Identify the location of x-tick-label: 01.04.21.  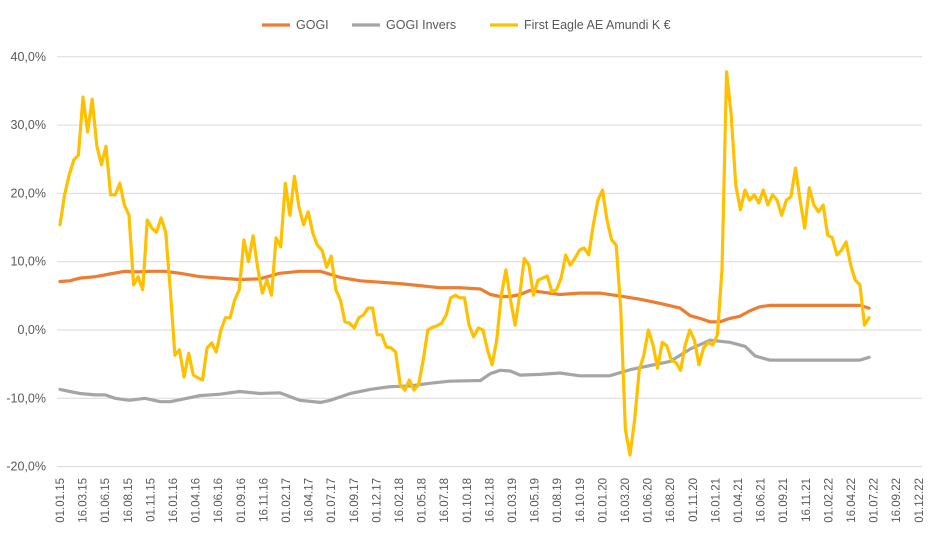
(739, 500).